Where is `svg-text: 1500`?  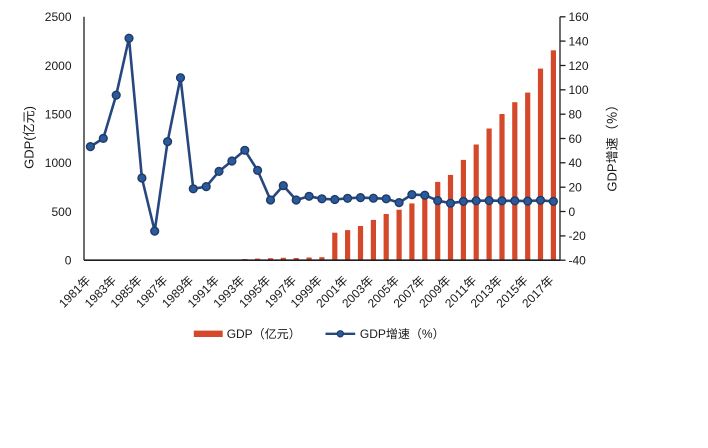
svg-text: 1500 is located at coordinates (58, 115).